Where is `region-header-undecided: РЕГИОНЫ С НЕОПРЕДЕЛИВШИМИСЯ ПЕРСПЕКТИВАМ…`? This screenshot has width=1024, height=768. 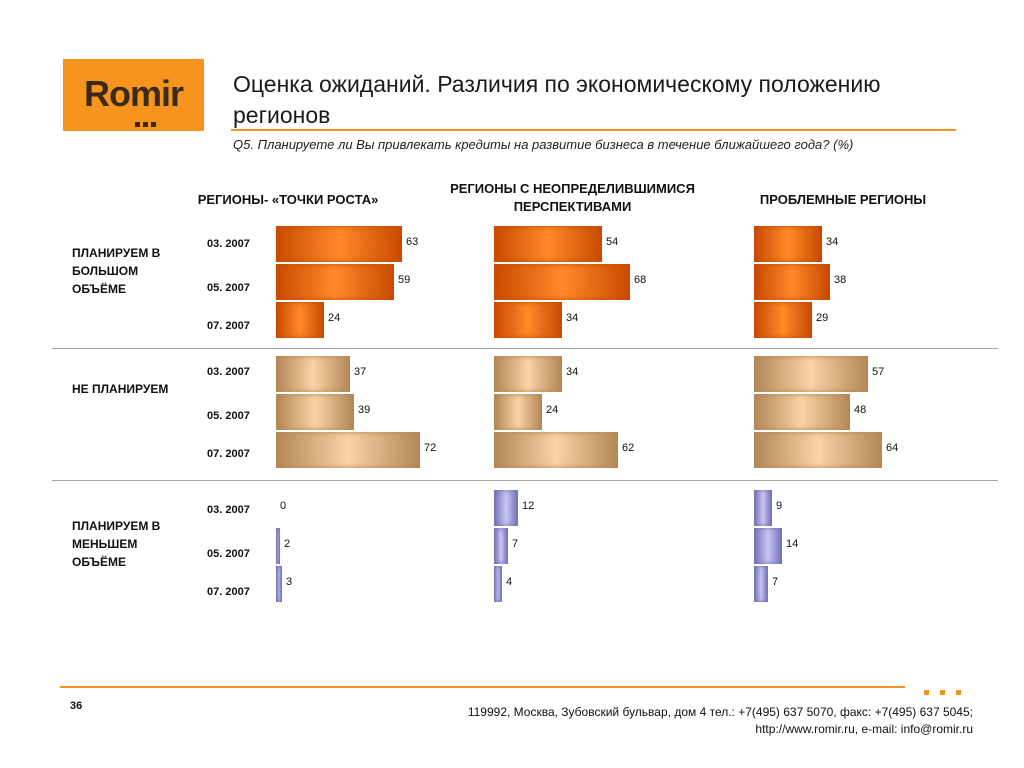
region-header-undecided: РЕГИОНЫ С НЕОПРЕДЕЛИВШИМИСЯ ПЕРСПЕКТИВАМ… is located at coordinates (572, 197).